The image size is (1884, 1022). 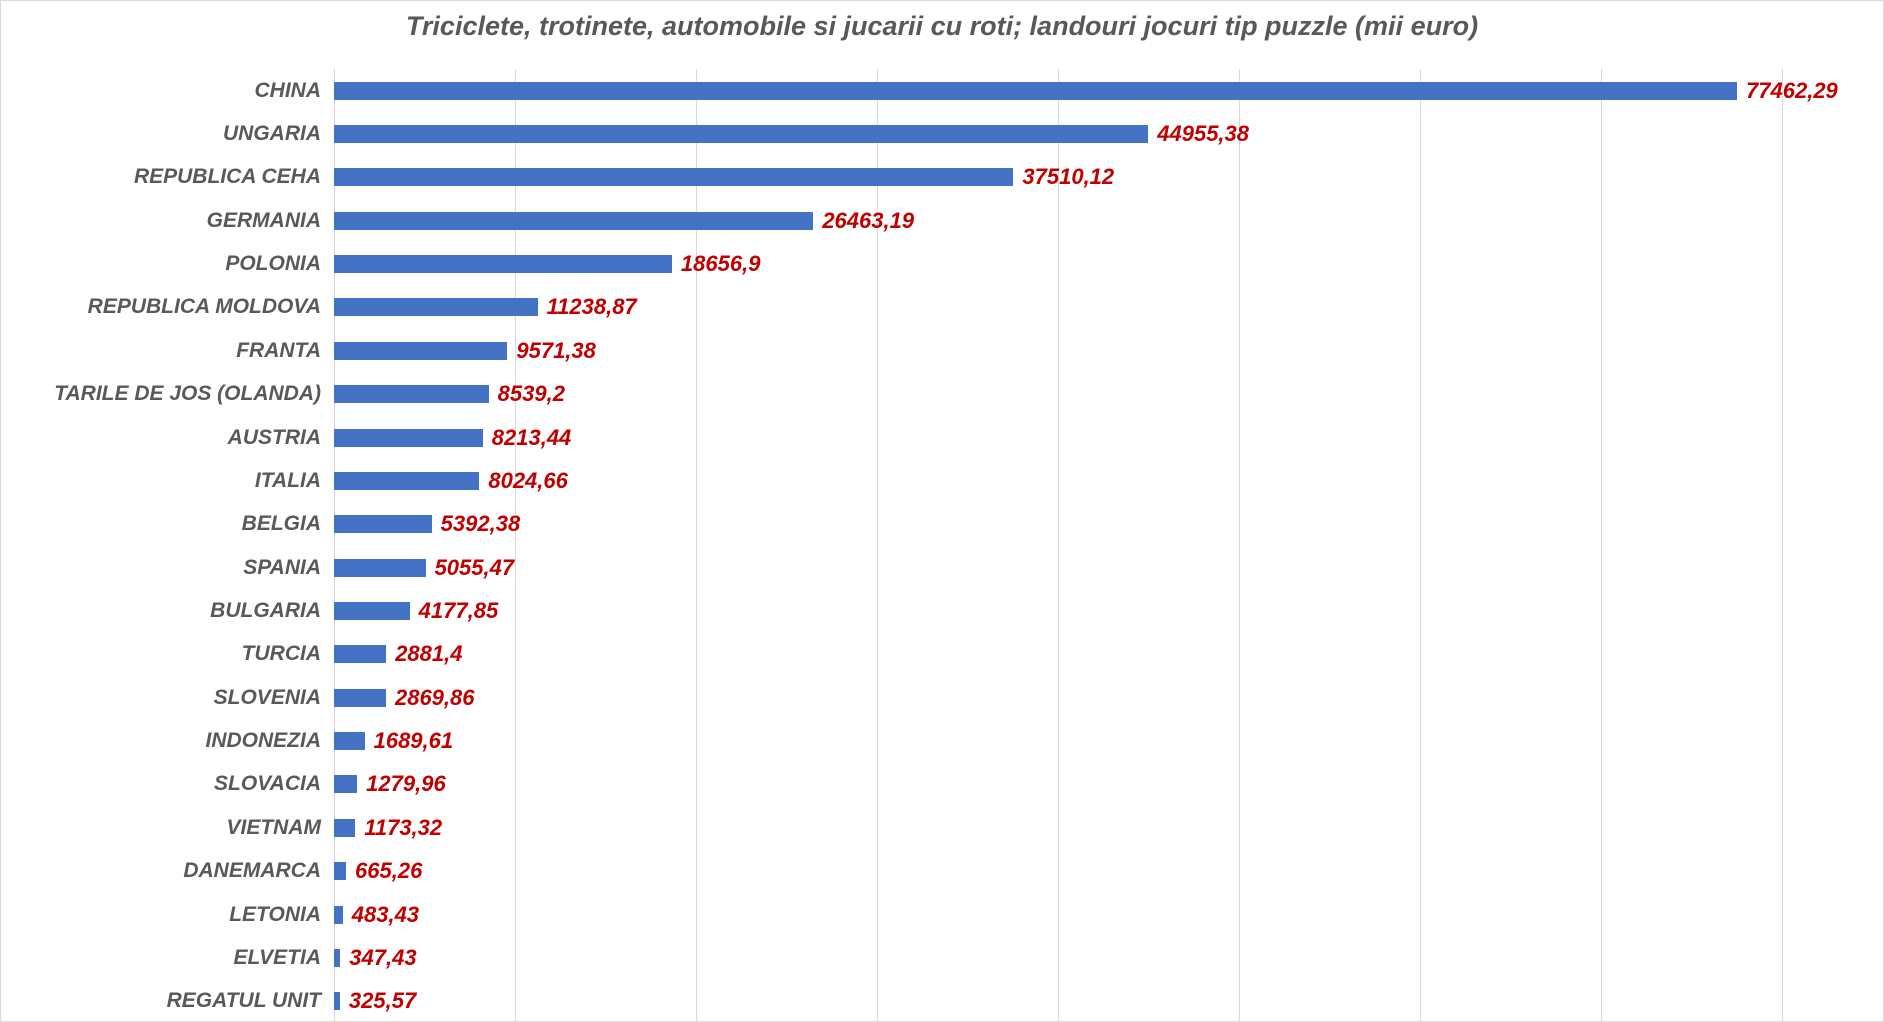 I want to click on bar-row: BULGARIA 4177,85, so click(x=942, y=610).